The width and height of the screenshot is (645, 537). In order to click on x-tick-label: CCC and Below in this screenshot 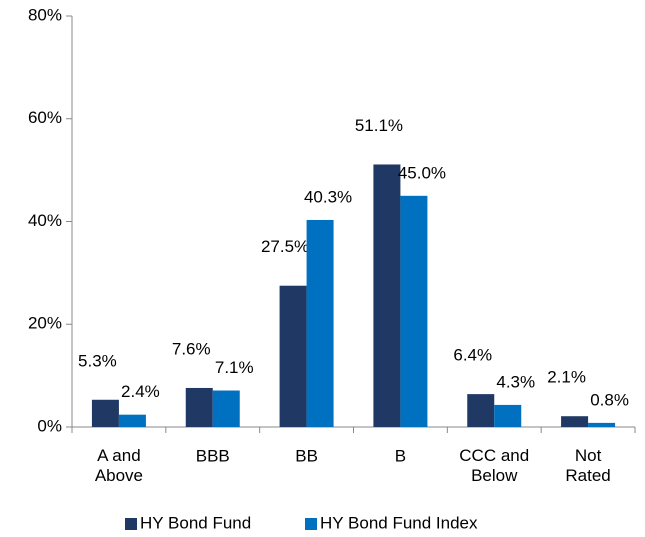, I will do `click(494, 465)`.